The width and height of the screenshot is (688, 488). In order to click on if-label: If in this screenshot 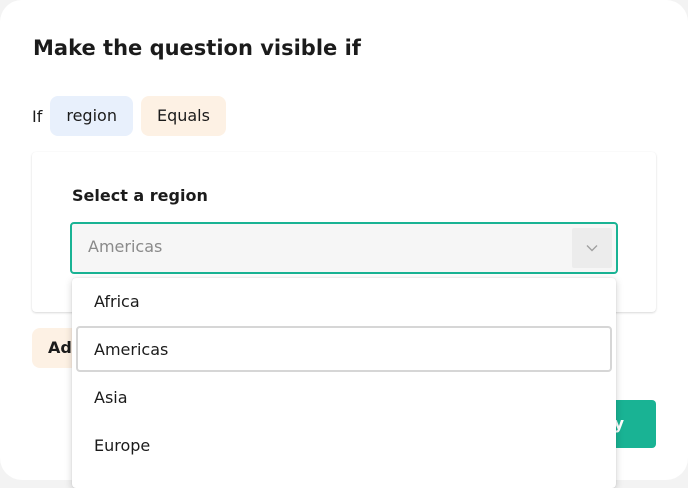, I will do `click(37, 116)`.